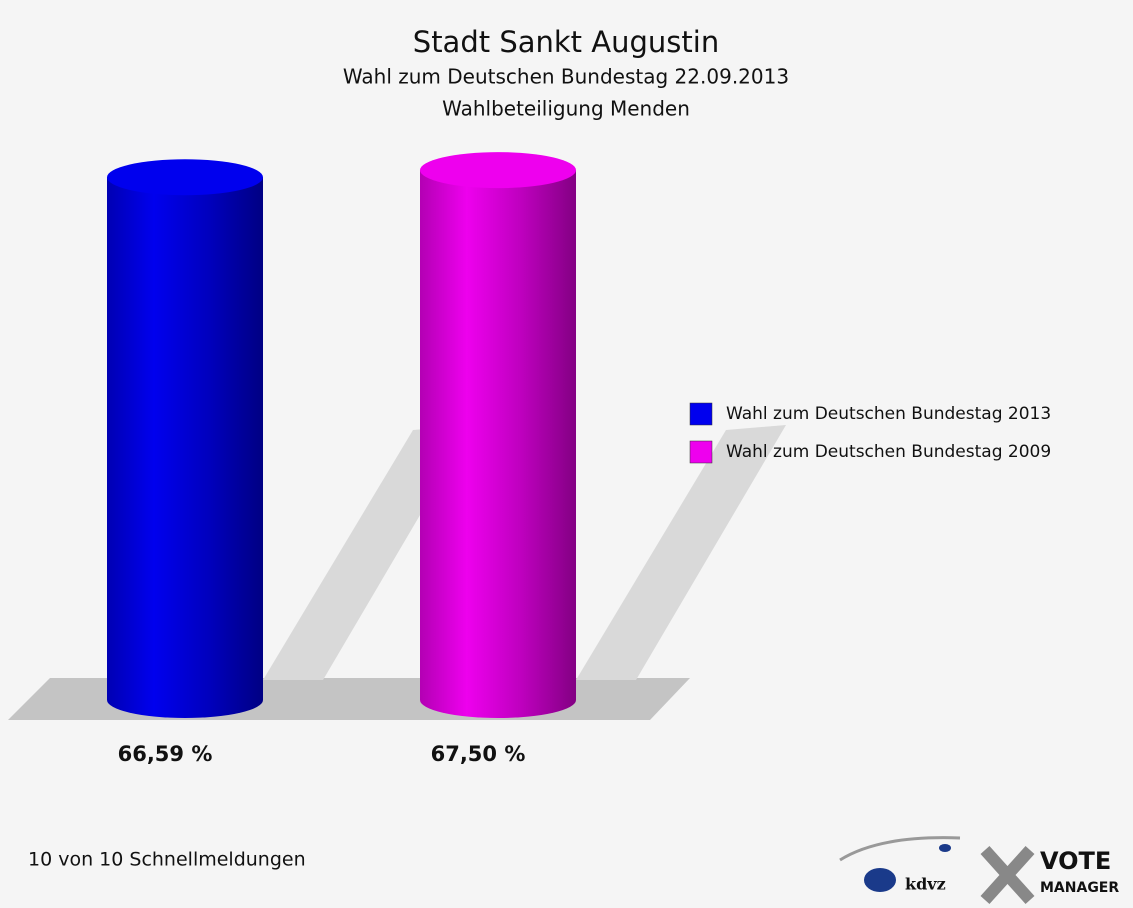  Describe the element at coordinates (880, 880) in the screenshot. I see `logo-globe` at that location.